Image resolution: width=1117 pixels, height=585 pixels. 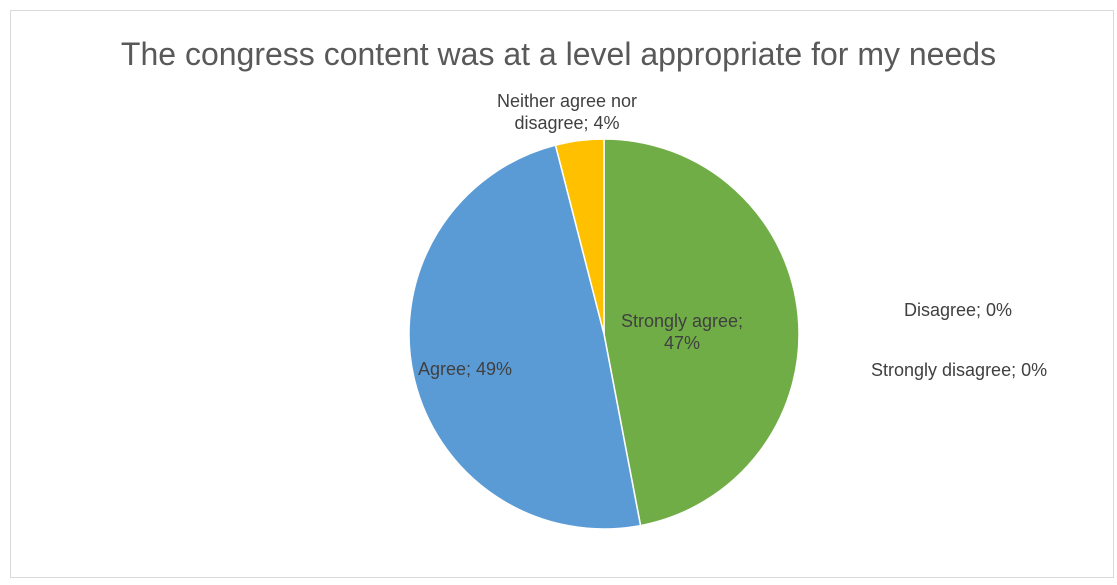 I want to click on slice-label-neither-agree-nor-disagree: Neither agree nor disagree; 4%, so click(x=567, y=112).